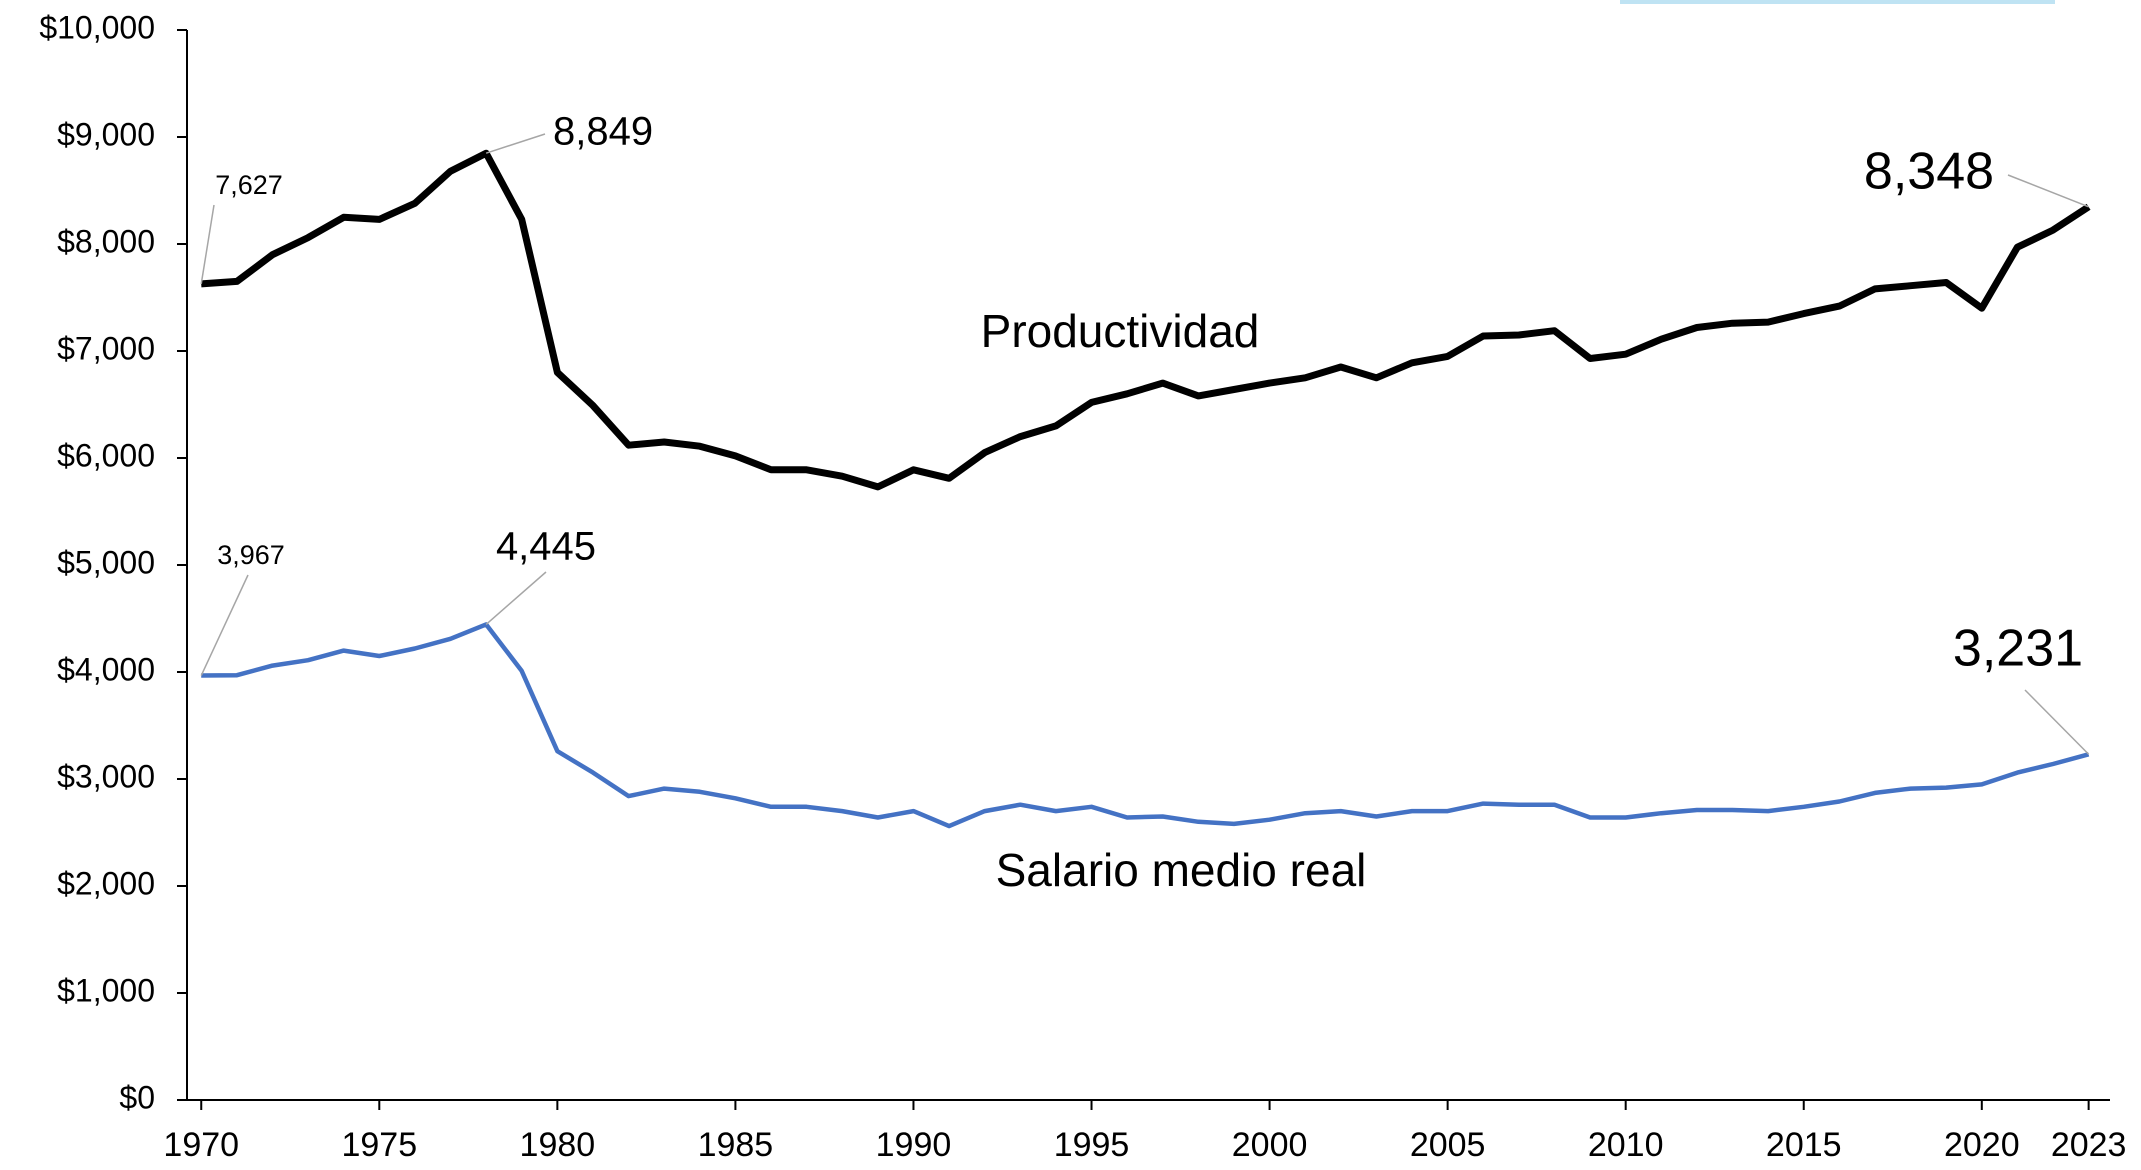 The height and width of the screenshot is (1170, 2141). What do you see at coordinates (97, 27) in the screenshot?
I see `y-tick-label: $10,000` at bounding box center [97, 27].